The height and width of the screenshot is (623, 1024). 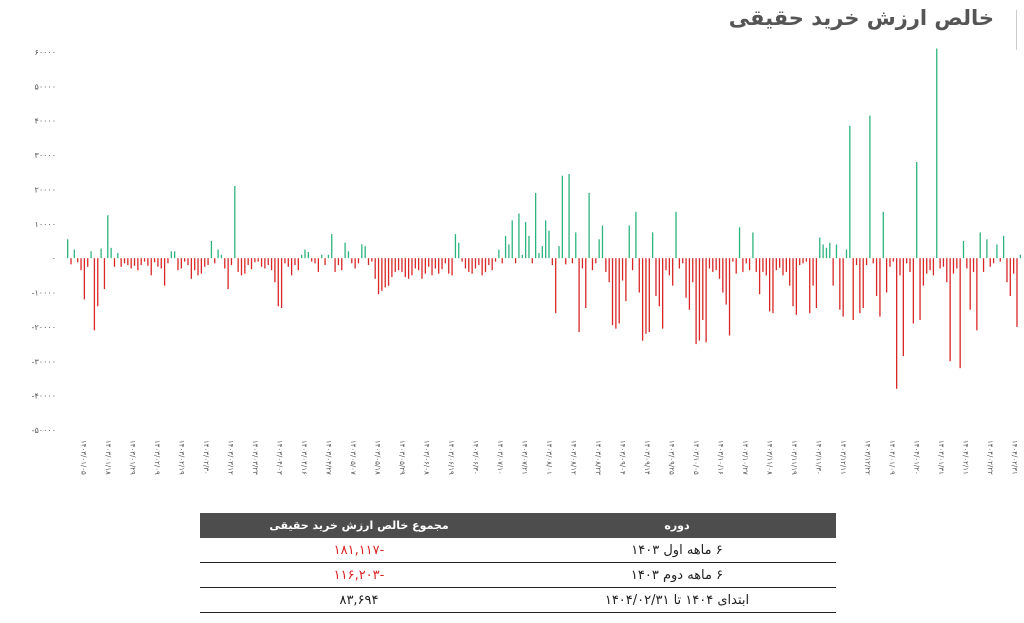 I want to click on y-tick-label: ۶۰۰۰۰, so click(x=45, y=52).